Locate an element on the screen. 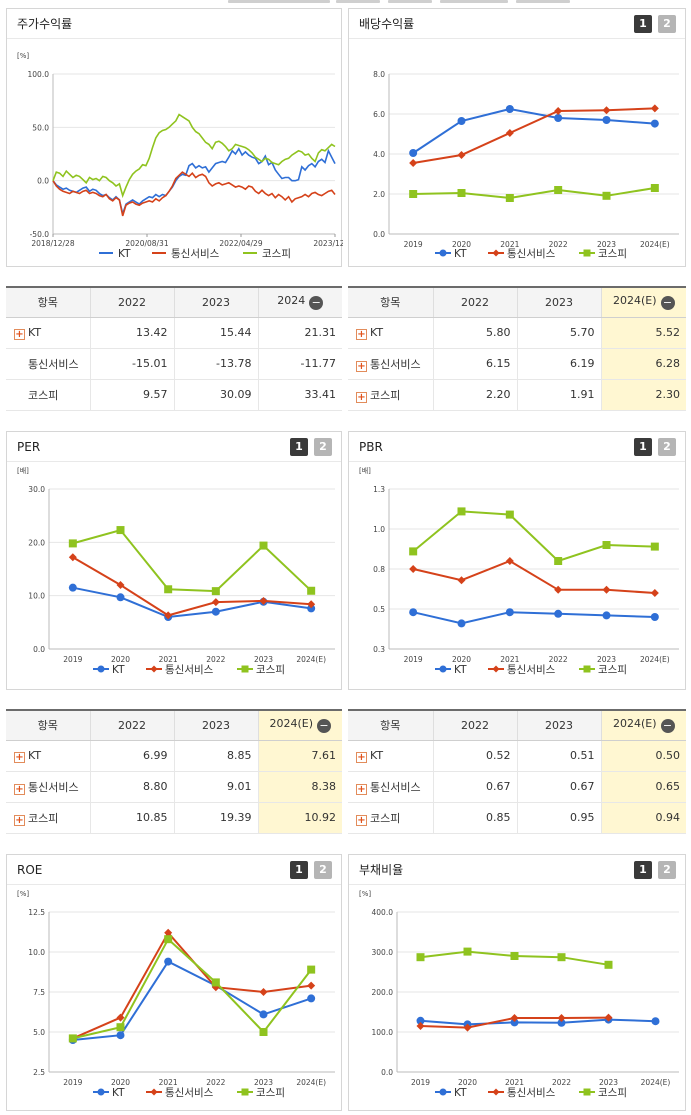 This screenshot has height=1115, width=691. y-tick-label: 2.0 is located at coordinates (379, 194).